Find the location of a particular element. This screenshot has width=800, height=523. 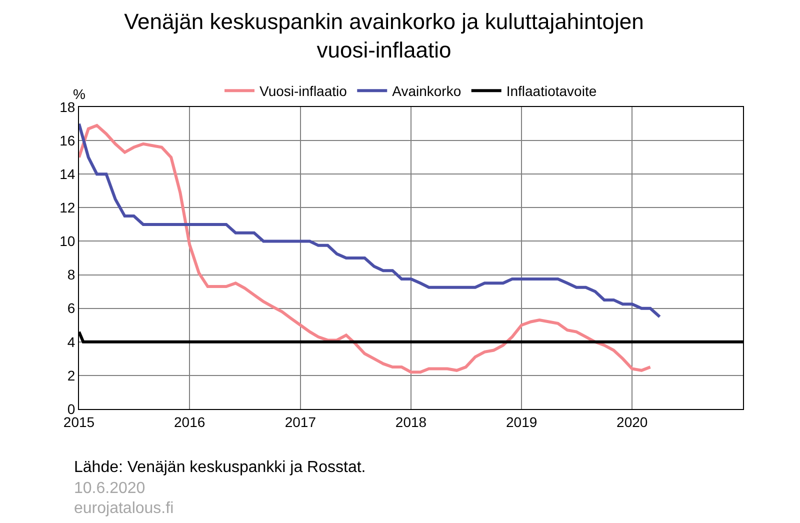

y-tick-label: 10 is located at coordinates (68, 241).